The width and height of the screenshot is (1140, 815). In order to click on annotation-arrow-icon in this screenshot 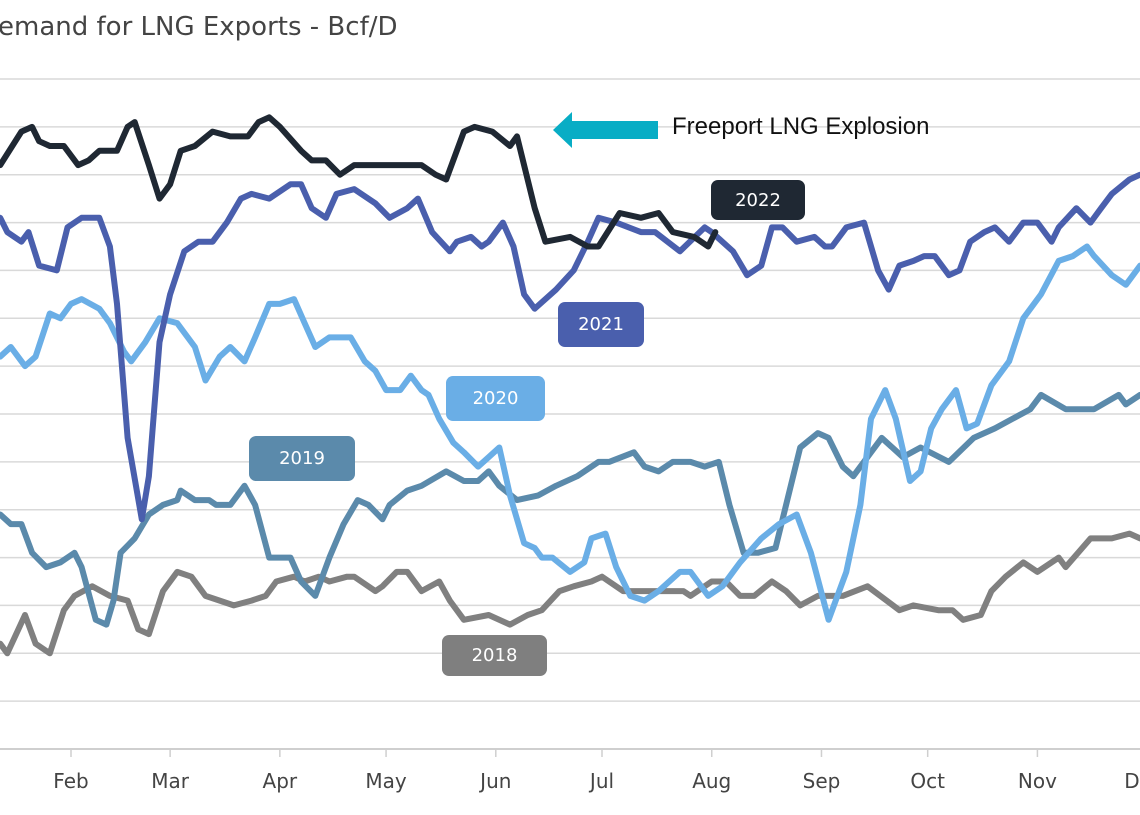, I will do `click(605, 130)`.